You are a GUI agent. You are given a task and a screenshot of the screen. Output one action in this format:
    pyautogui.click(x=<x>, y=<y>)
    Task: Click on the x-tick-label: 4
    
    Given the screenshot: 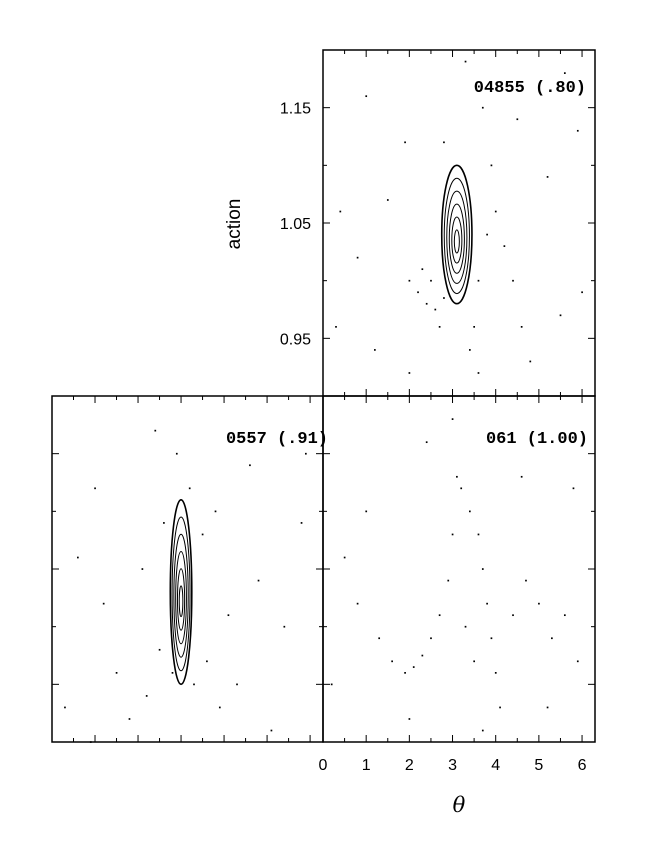 What is the action you would take?
    pyautogui.click(x=495, y=765)
    